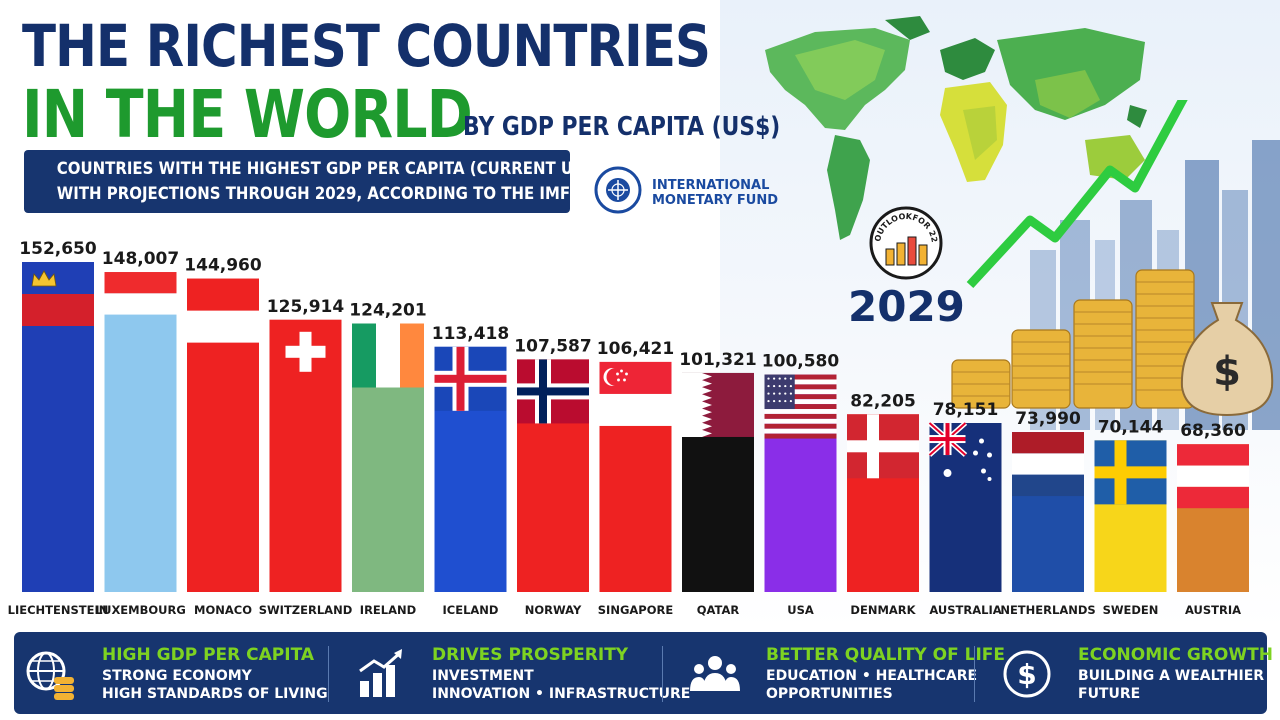  I want to click on flag-monaco, so click(223, 310).